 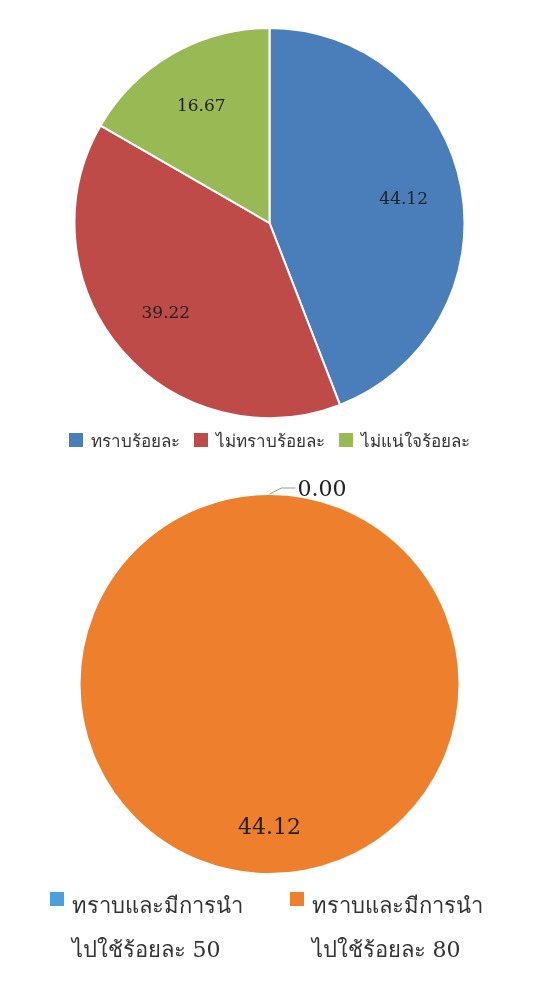 What do you see at coordinates (157, 928) in the screenshot?
I see `legend-label: ทราบและมีการนำไปใช้ร้อยละ 50` at bounding box center [157, 928].